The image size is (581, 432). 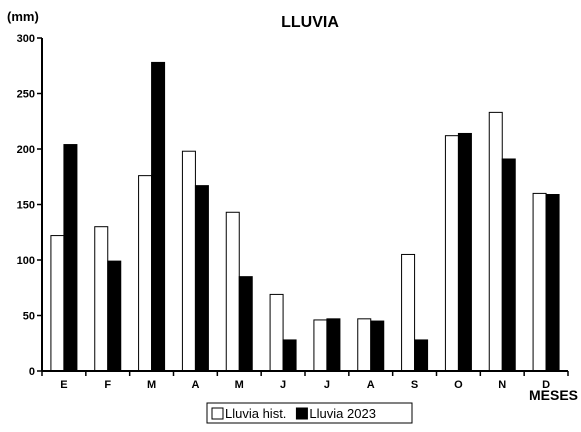 What do you see at coordinates (26, 261) in the screenshot?
I see `y-tick-label: 100` at bounding box center [26, 261].